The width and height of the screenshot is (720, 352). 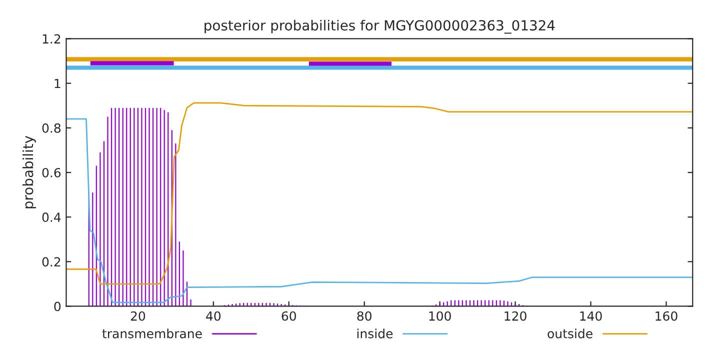 I want to click on y-tick-label: 1.2, so click(x=51, y=39).